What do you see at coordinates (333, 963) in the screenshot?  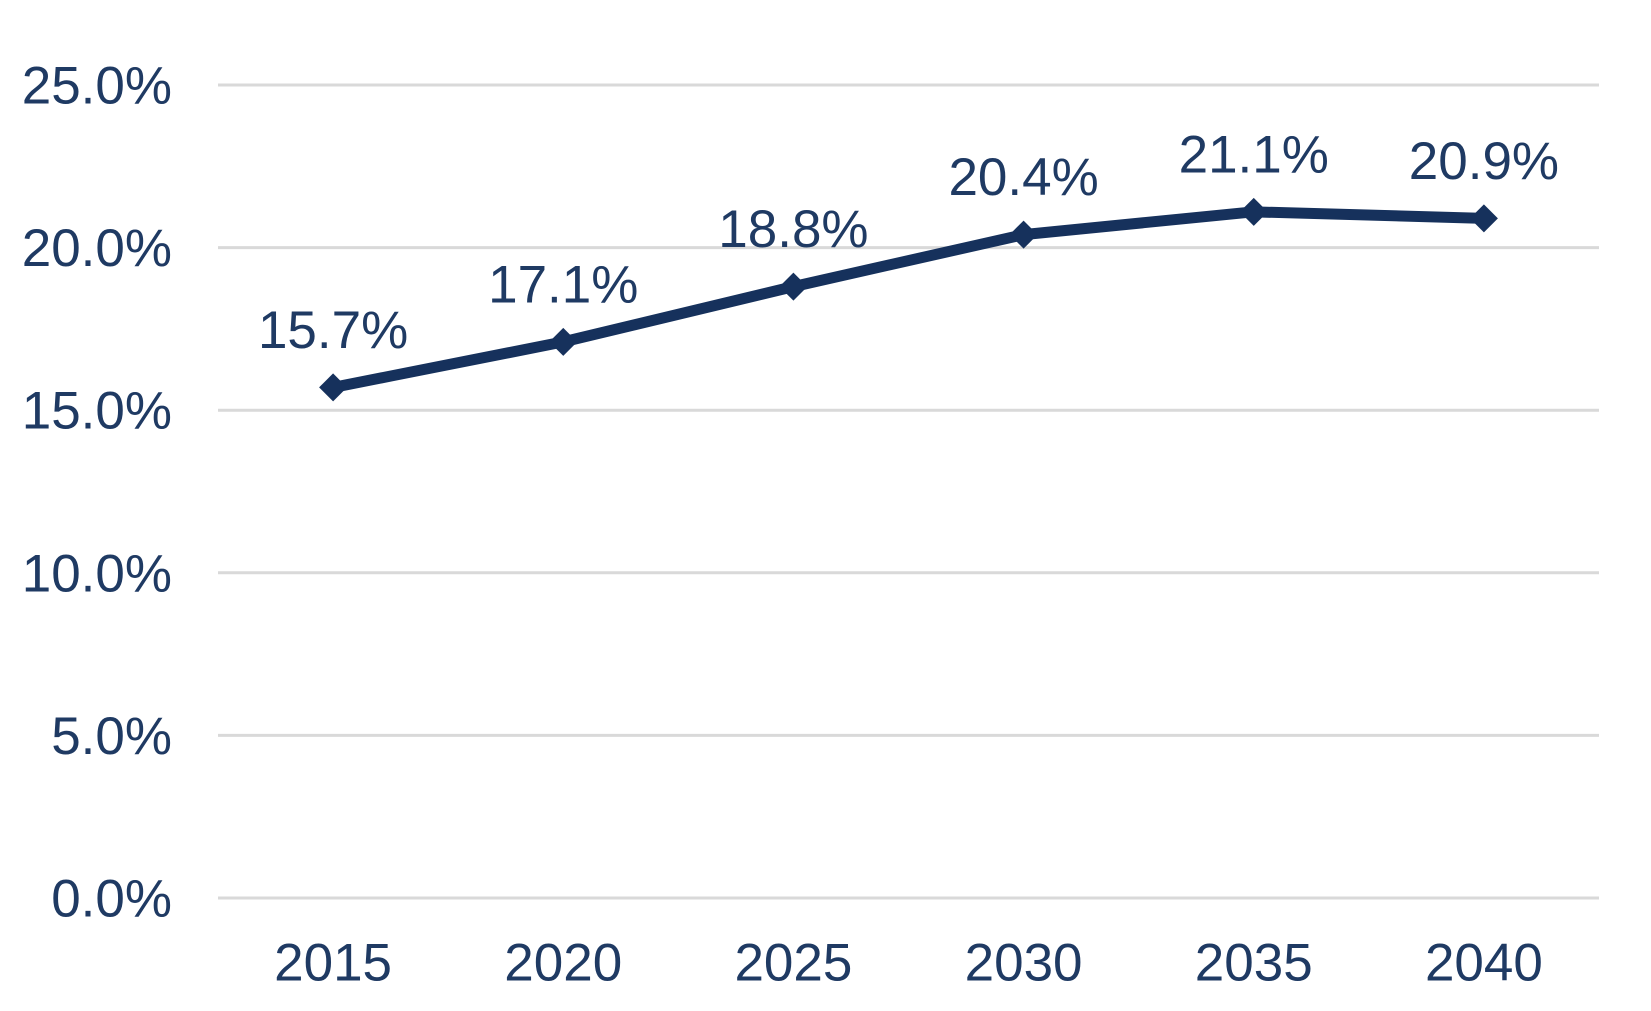 I see `x-tick-label: 2015` at bounding box center [333, 963].